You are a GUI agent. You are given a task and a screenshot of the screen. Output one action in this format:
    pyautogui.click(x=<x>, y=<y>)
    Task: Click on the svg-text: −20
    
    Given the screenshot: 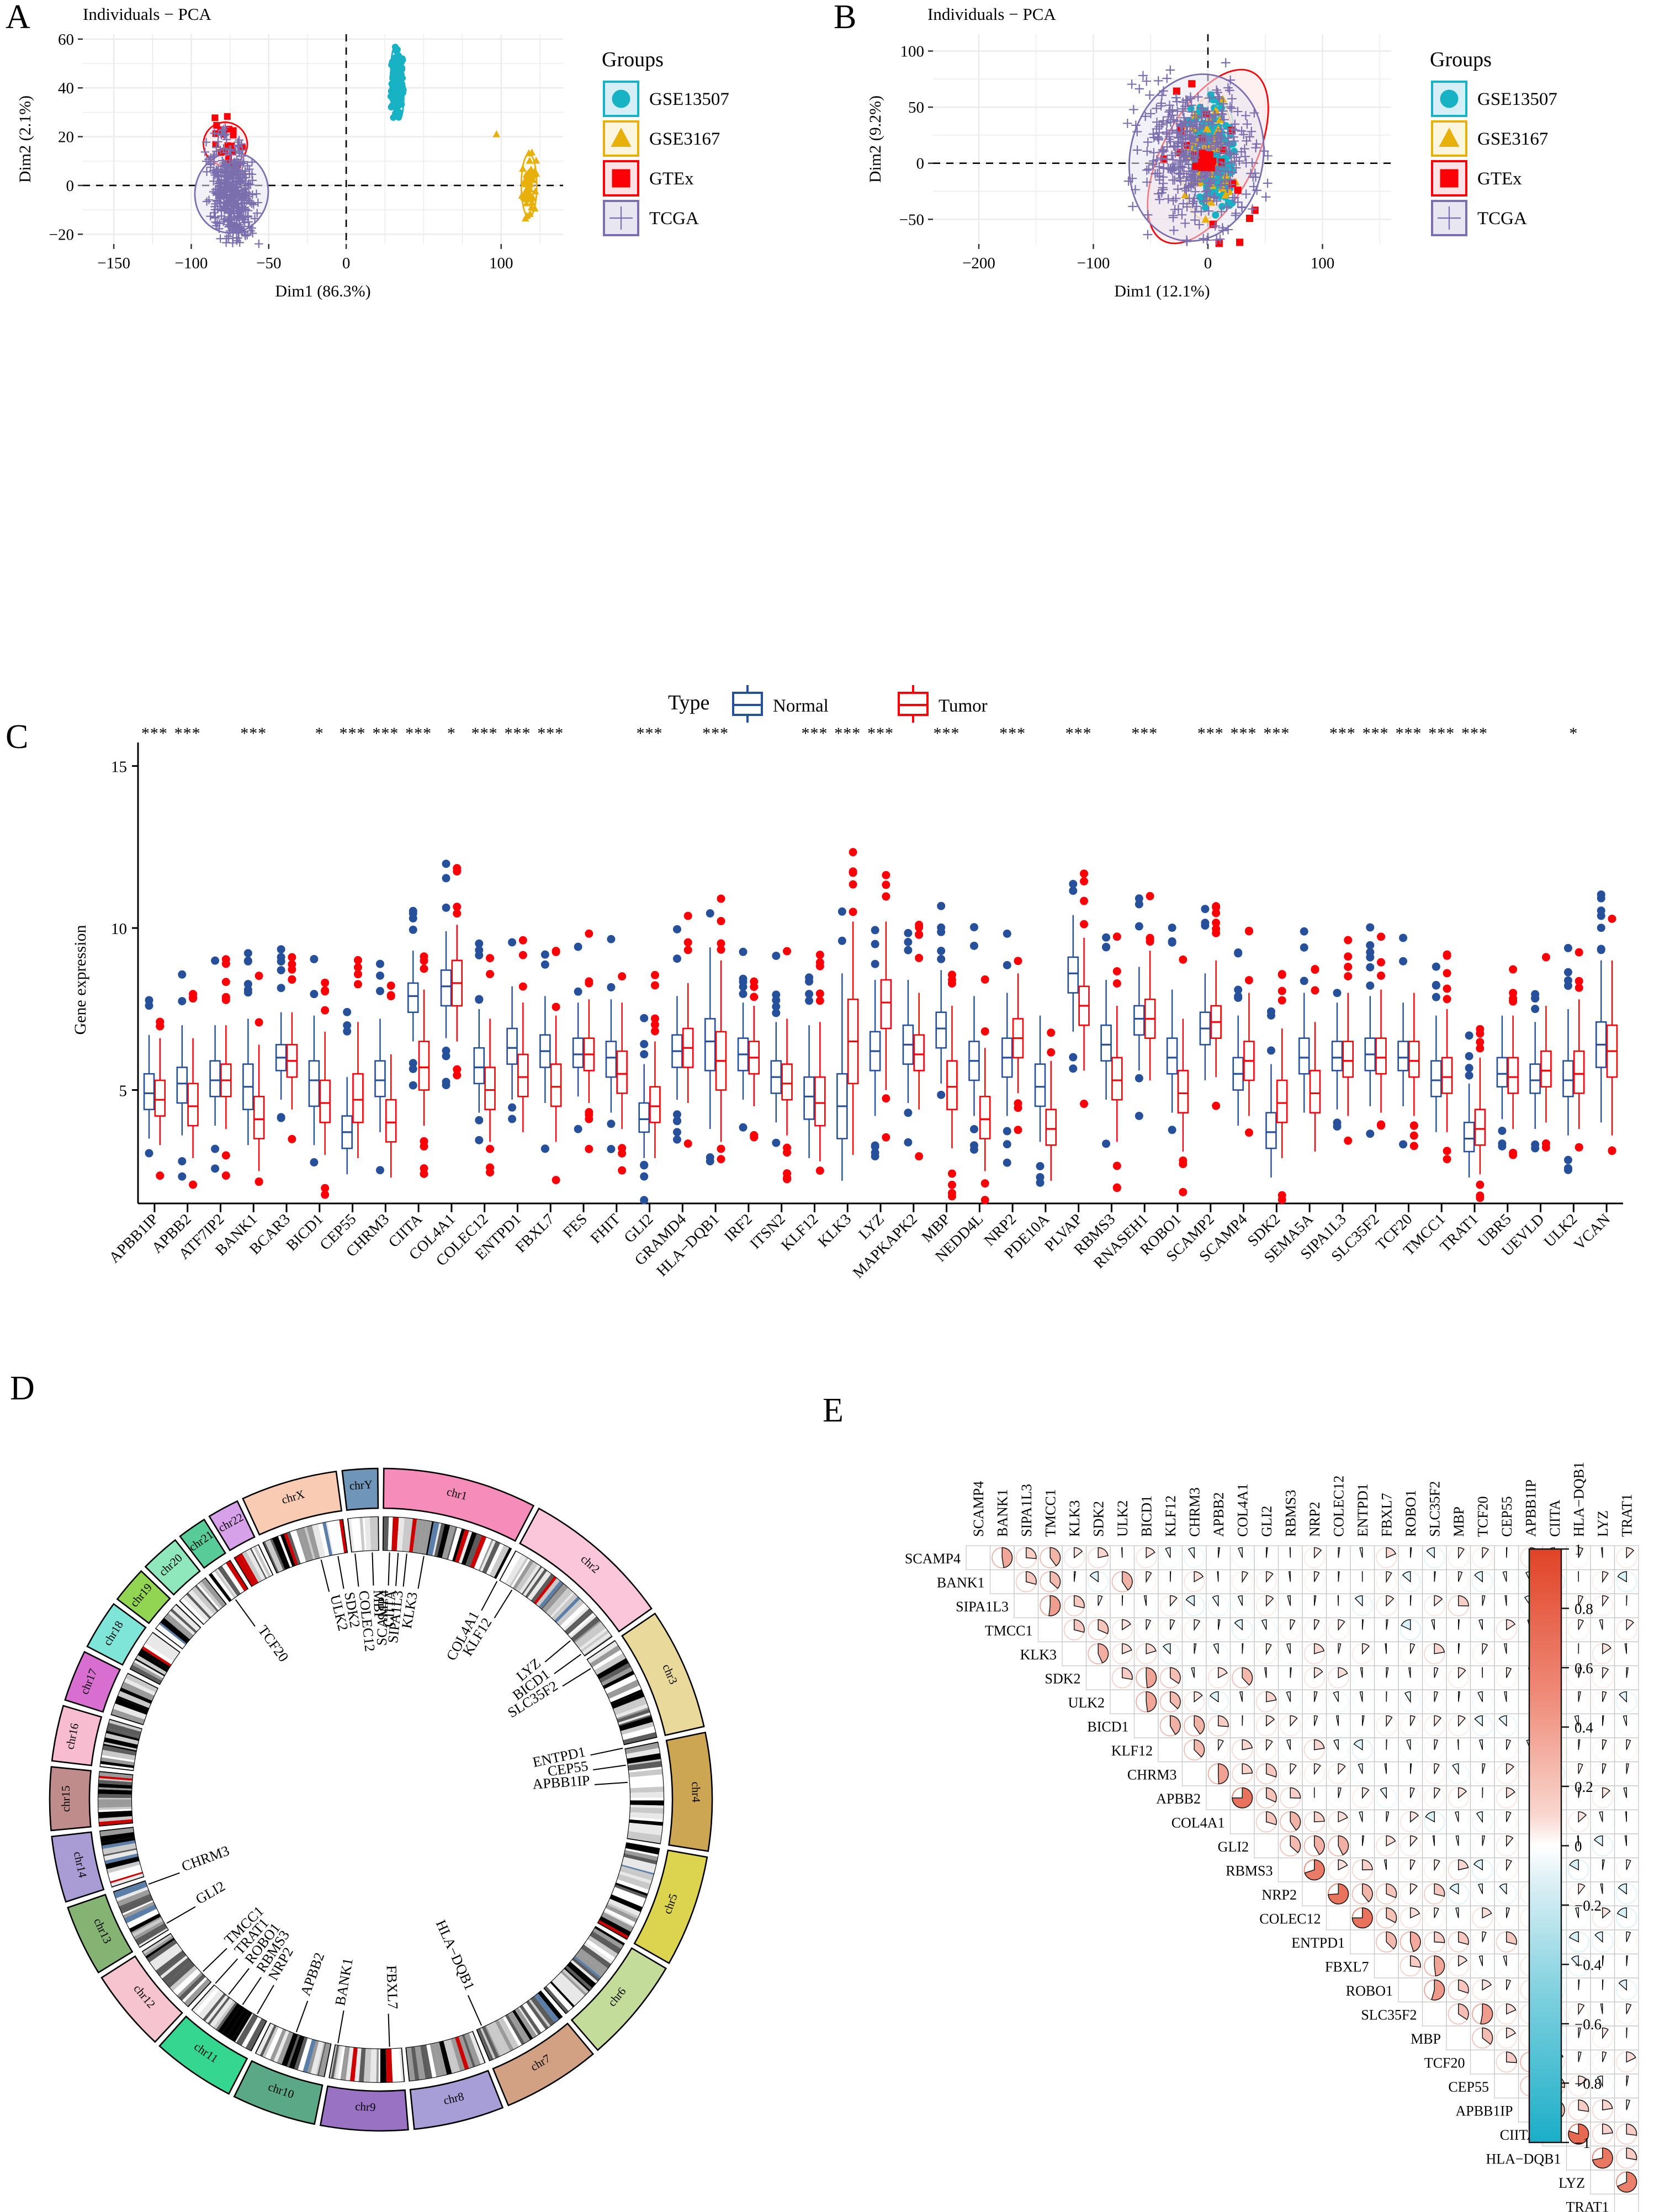 What is the action you would take?
    pyautogui.click(x=61, y=234)
    